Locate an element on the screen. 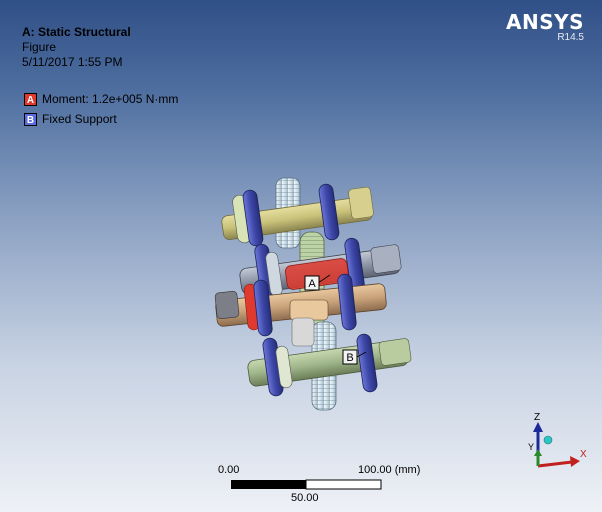  moment-marker: A is located at coordinates (317, 282).